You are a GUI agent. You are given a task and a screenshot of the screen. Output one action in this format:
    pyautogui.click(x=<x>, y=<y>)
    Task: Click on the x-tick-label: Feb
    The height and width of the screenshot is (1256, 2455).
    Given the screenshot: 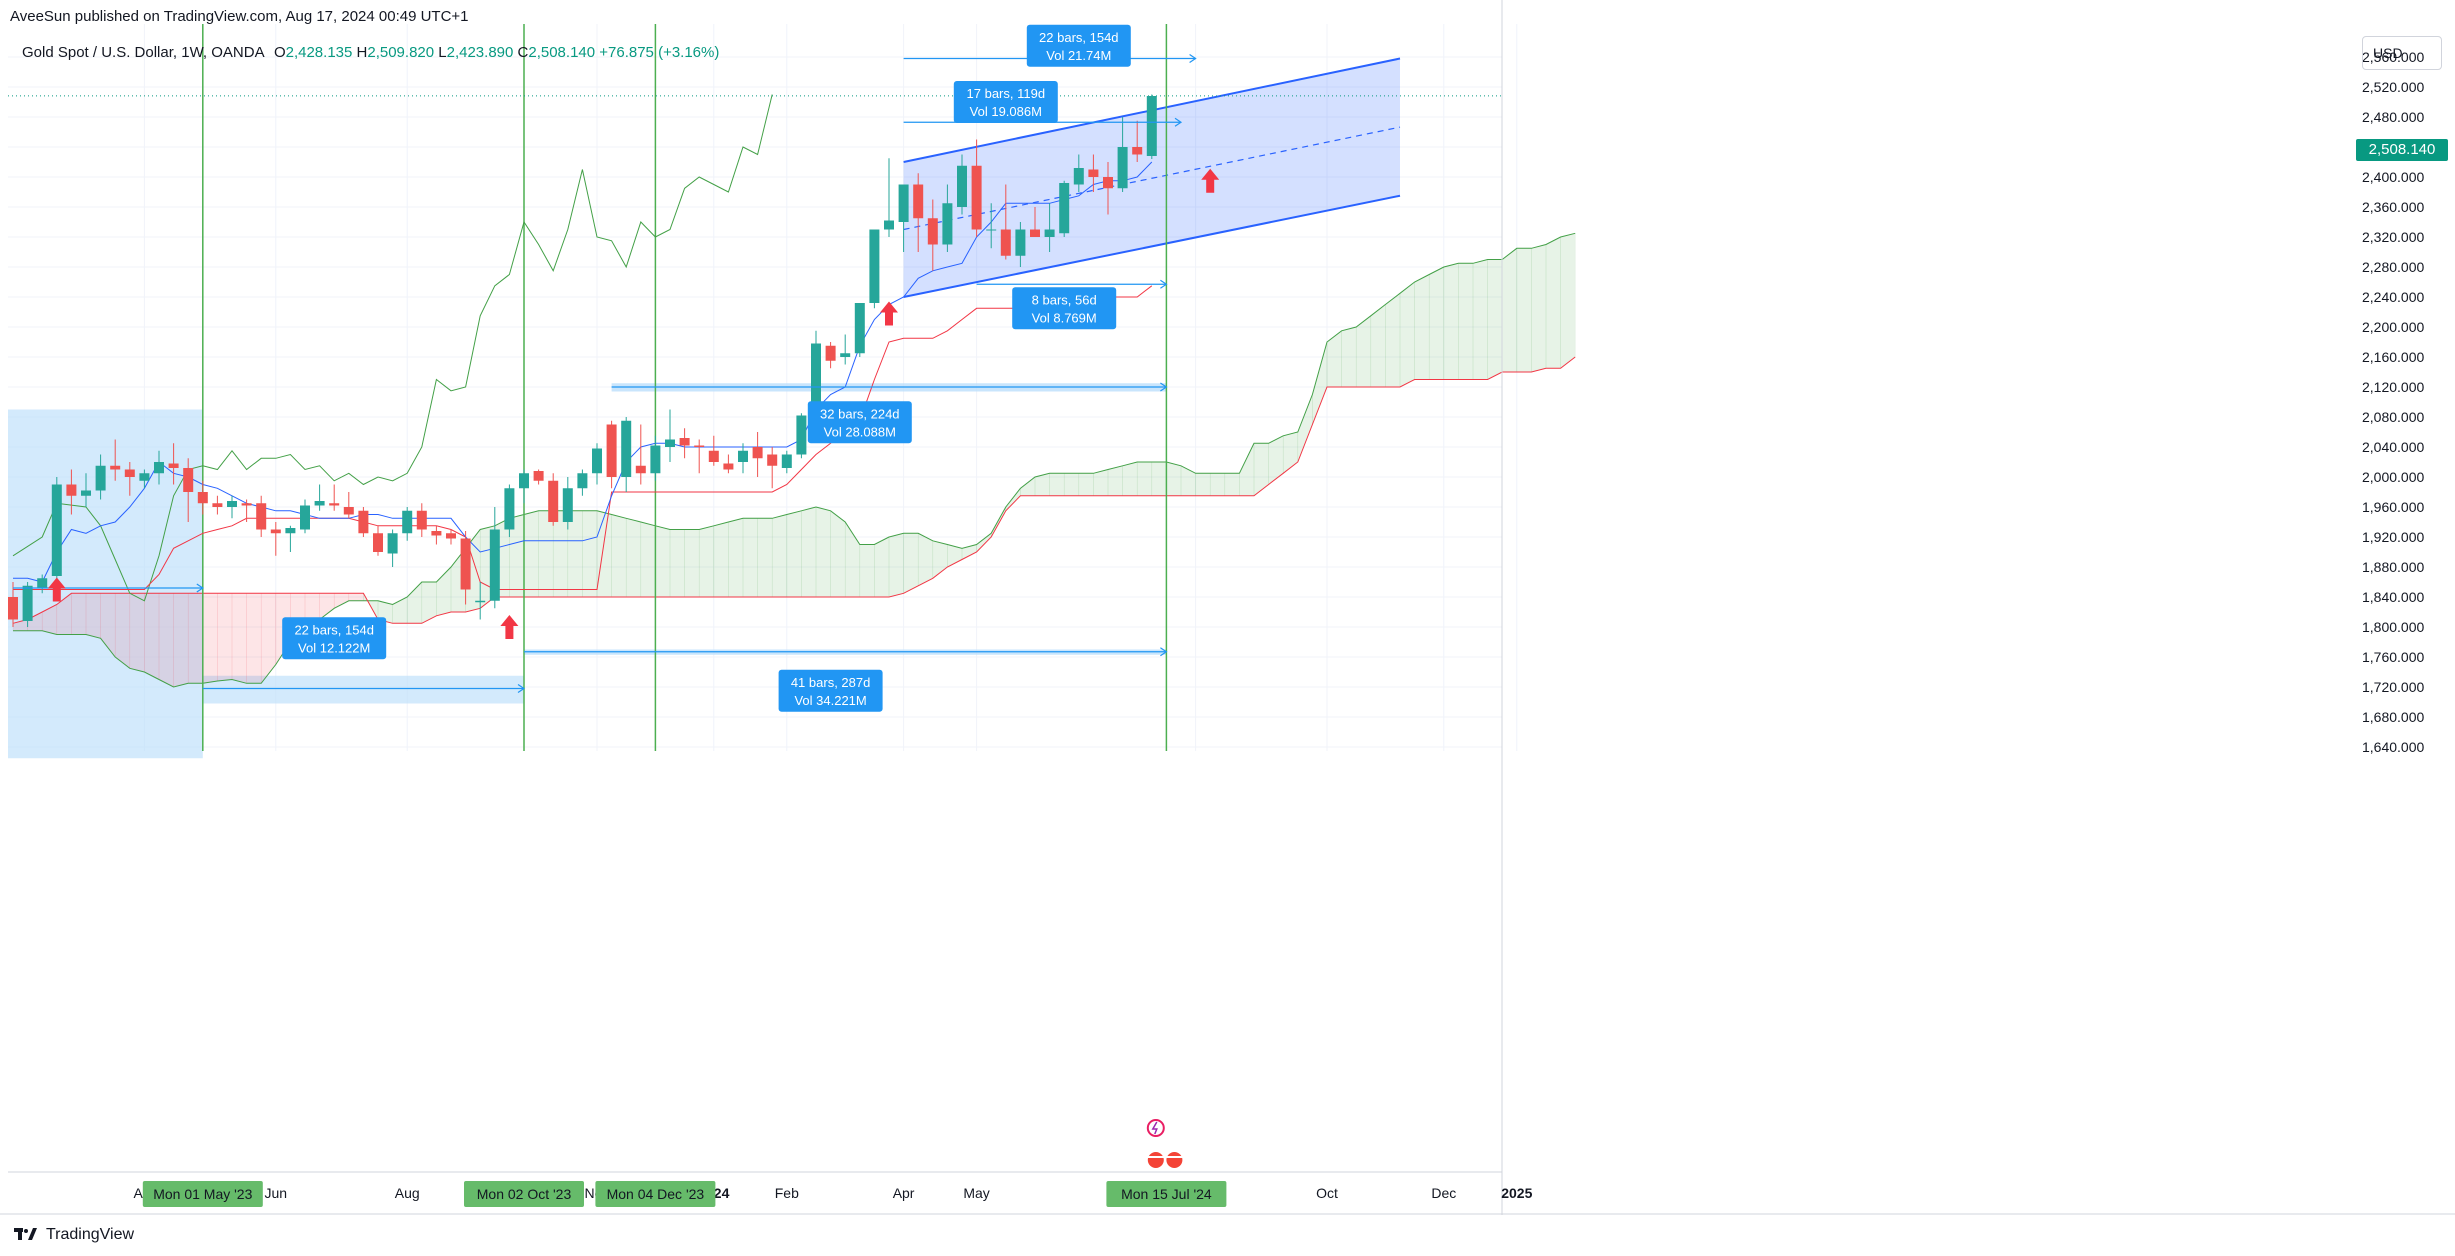 What is the action you would take?
    pyautogui.click(x=787, y=1193)
    